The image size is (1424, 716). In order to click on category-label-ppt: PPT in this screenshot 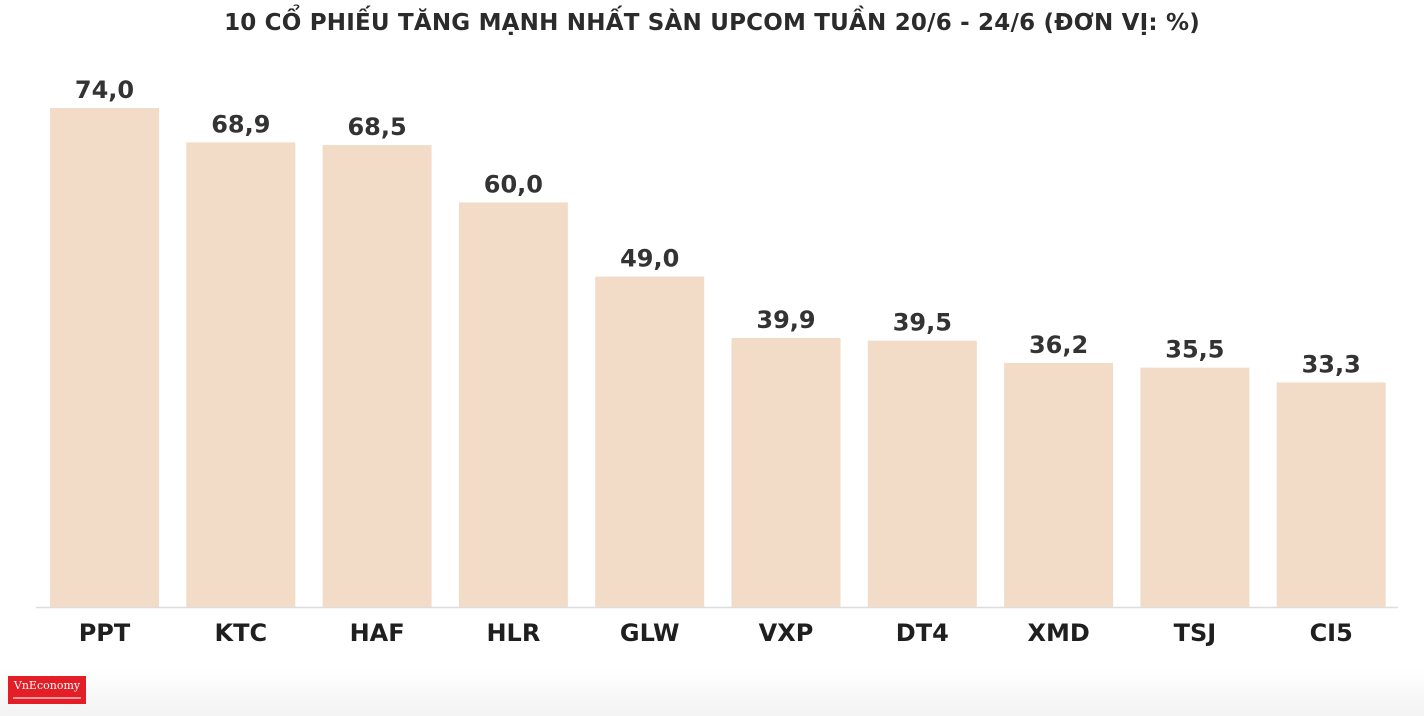, I will do `click(105, 633)`.